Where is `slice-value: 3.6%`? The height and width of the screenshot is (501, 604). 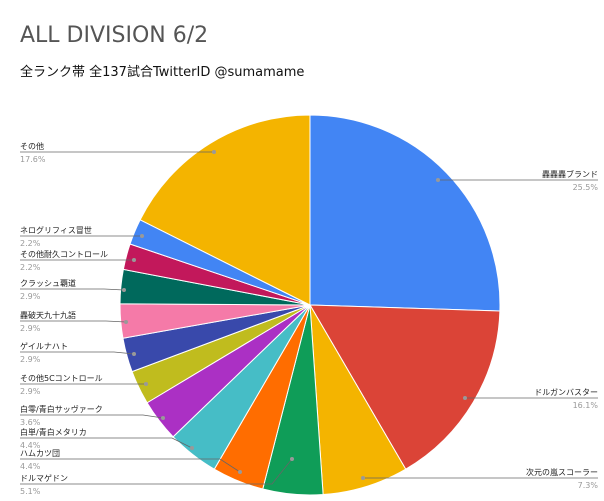
slice-value: 3.6% is located at coordinates (30, 422).